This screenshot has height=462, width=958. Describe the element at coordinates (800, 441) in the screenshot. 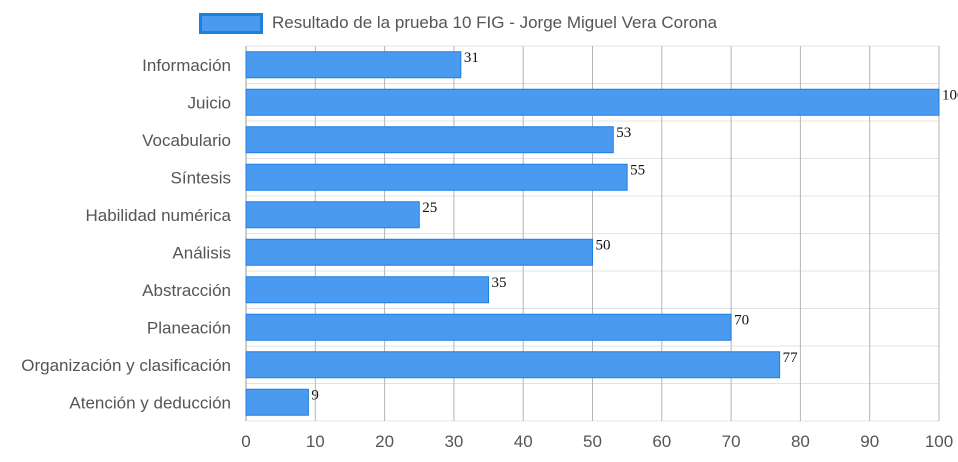

I see `x-tick-label: 80` at that location.